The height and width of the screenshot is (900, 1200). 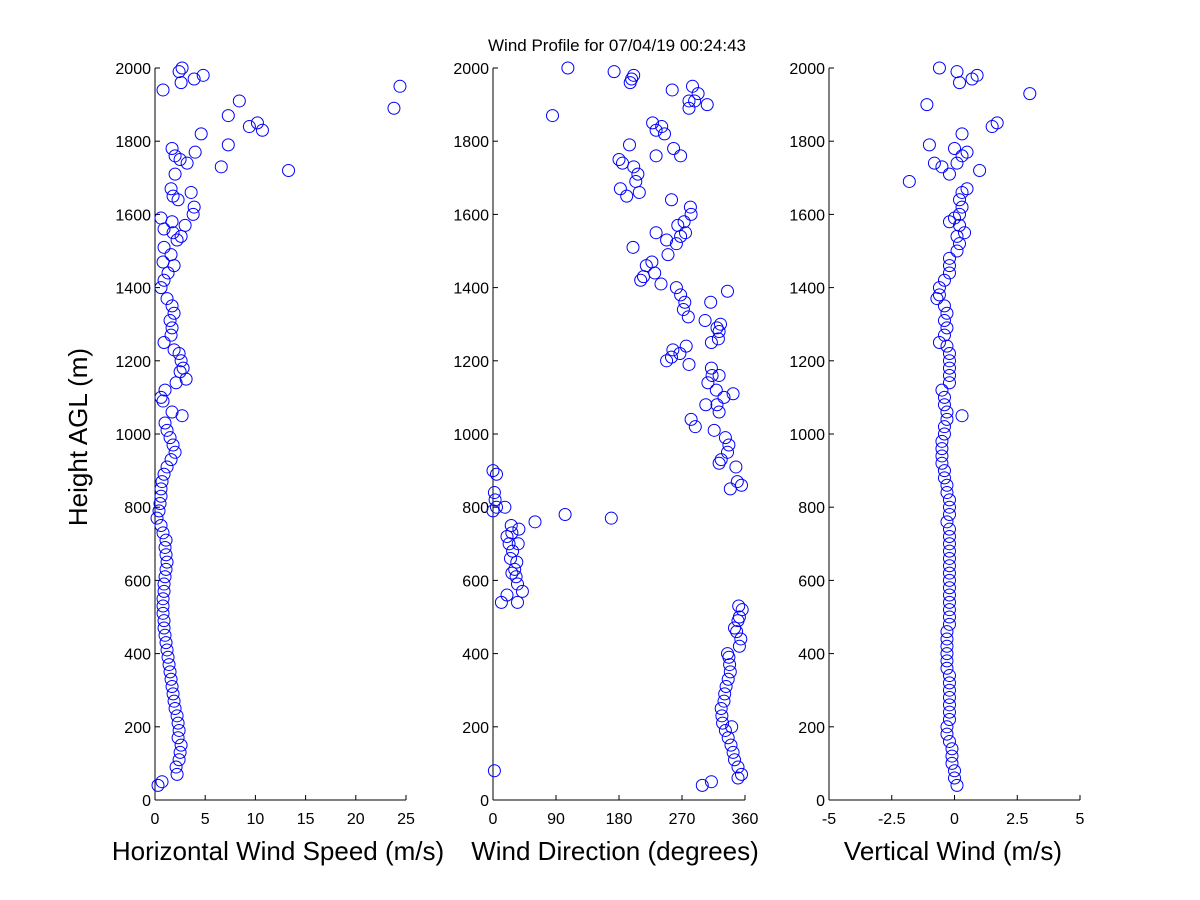 I want to click on wind-direction-x-tick-label: 360, so click(x=745, y=819).